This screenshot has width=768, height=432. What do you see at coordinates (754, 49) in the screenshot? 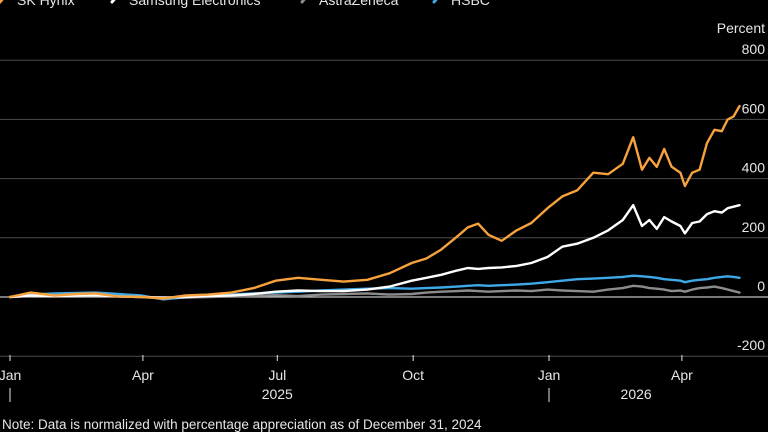
I see `y-tick-label: 800` at bounding box center [754, 49].